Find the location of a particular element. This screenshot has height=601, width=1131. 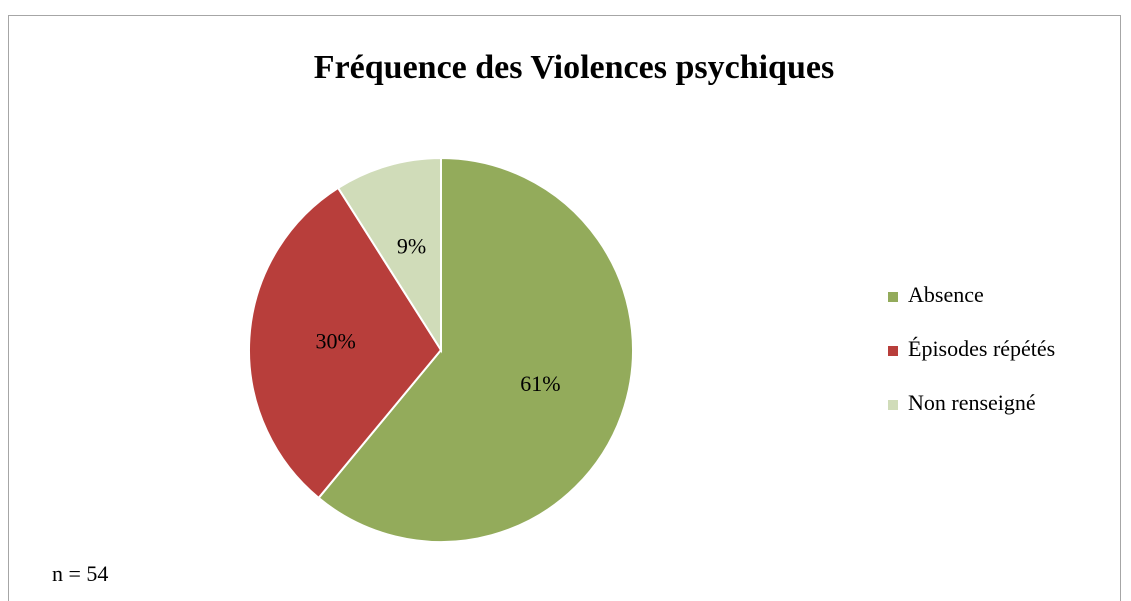

data-label: 30% is located at coordinates (335, 340).